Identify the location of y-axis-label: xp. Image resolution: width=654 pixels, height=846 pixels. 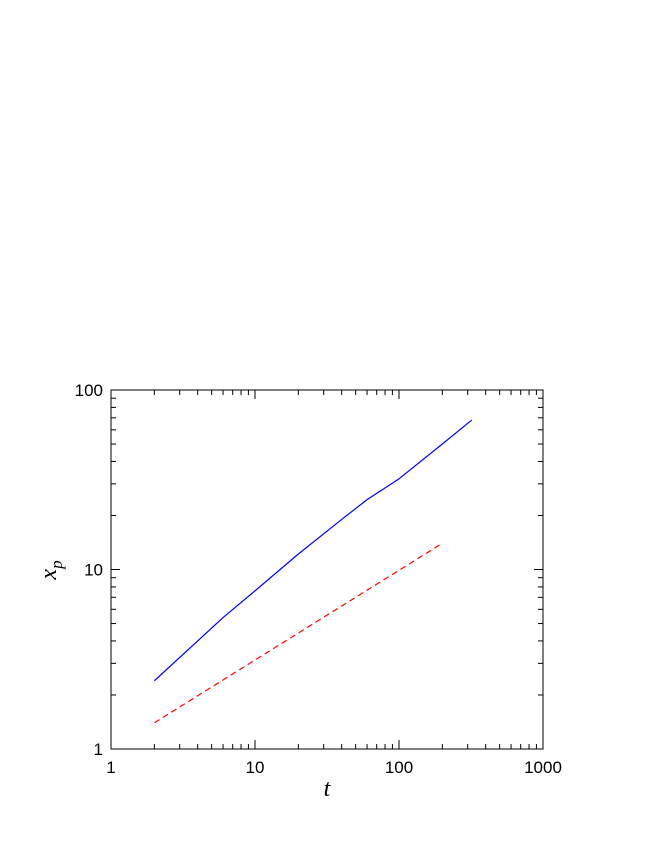
(51, 570).